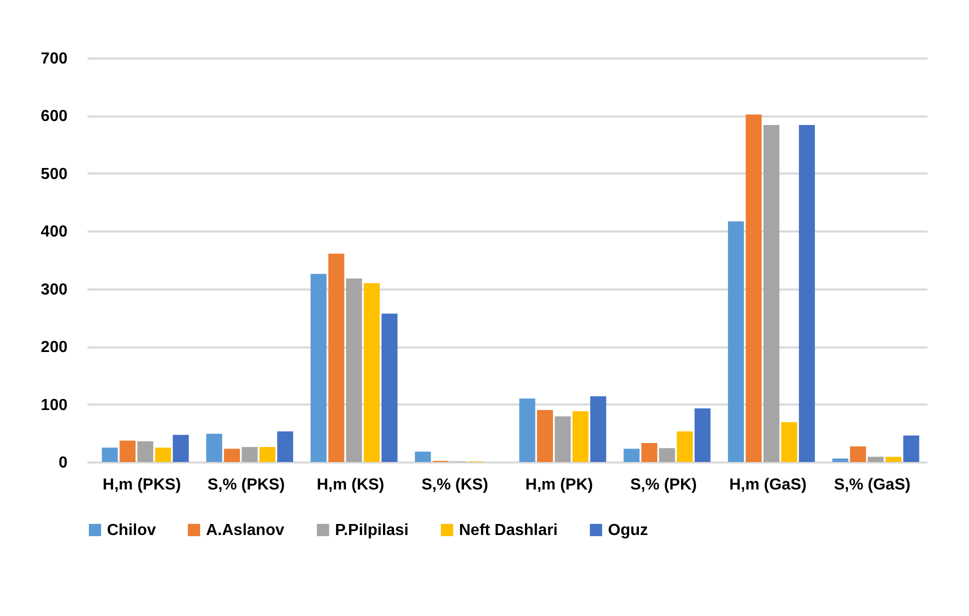  I want to click on y-tick-label: 100, so click(54, 405).